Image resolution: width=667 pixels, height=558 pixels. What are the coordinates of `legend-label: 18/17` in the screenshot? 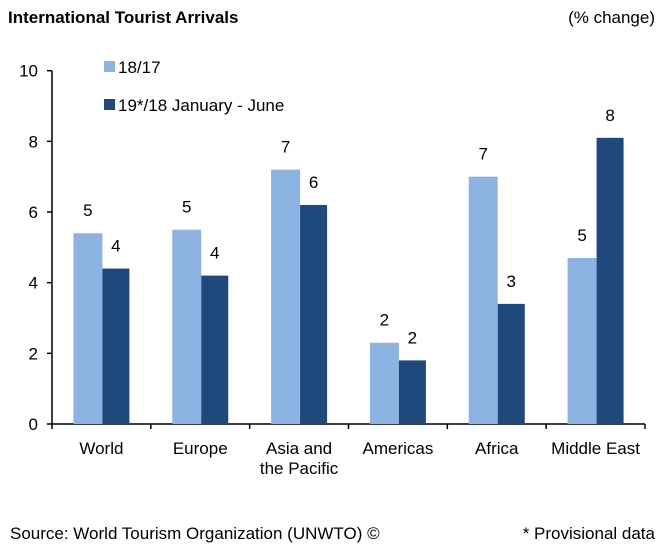 It's located at (139, 67).